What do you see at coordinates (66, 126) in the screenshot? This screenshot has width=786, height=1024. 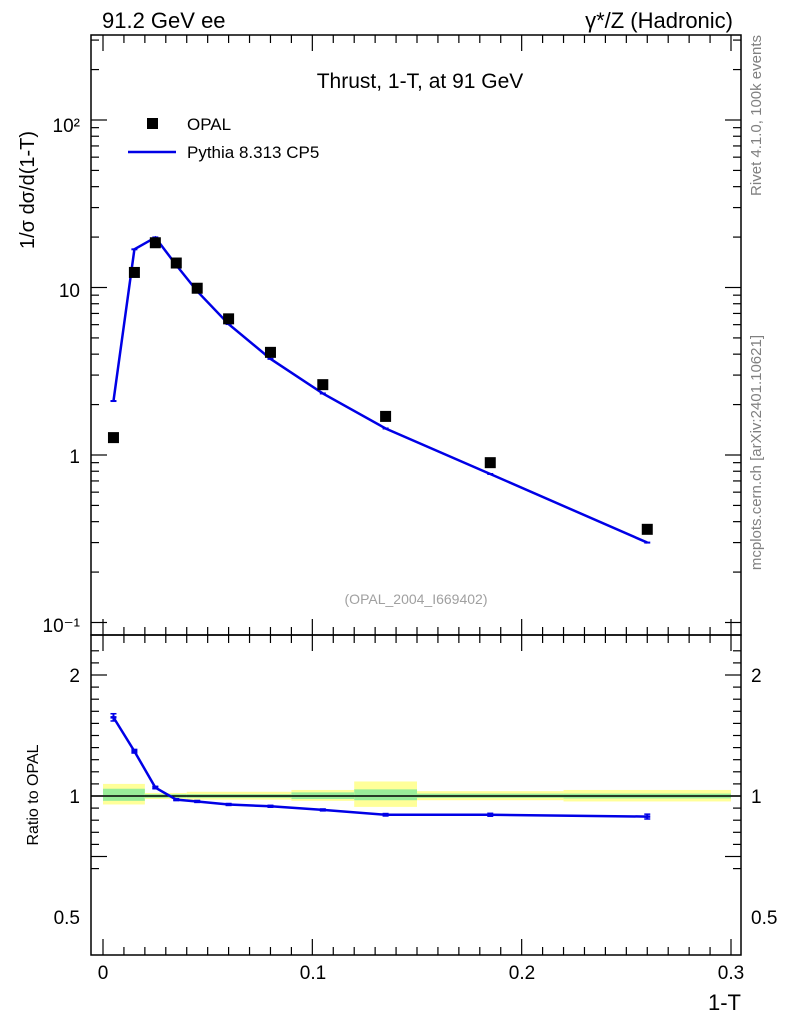 I see `y-tick-label-100: 10²` at bounding box center [66, 126].